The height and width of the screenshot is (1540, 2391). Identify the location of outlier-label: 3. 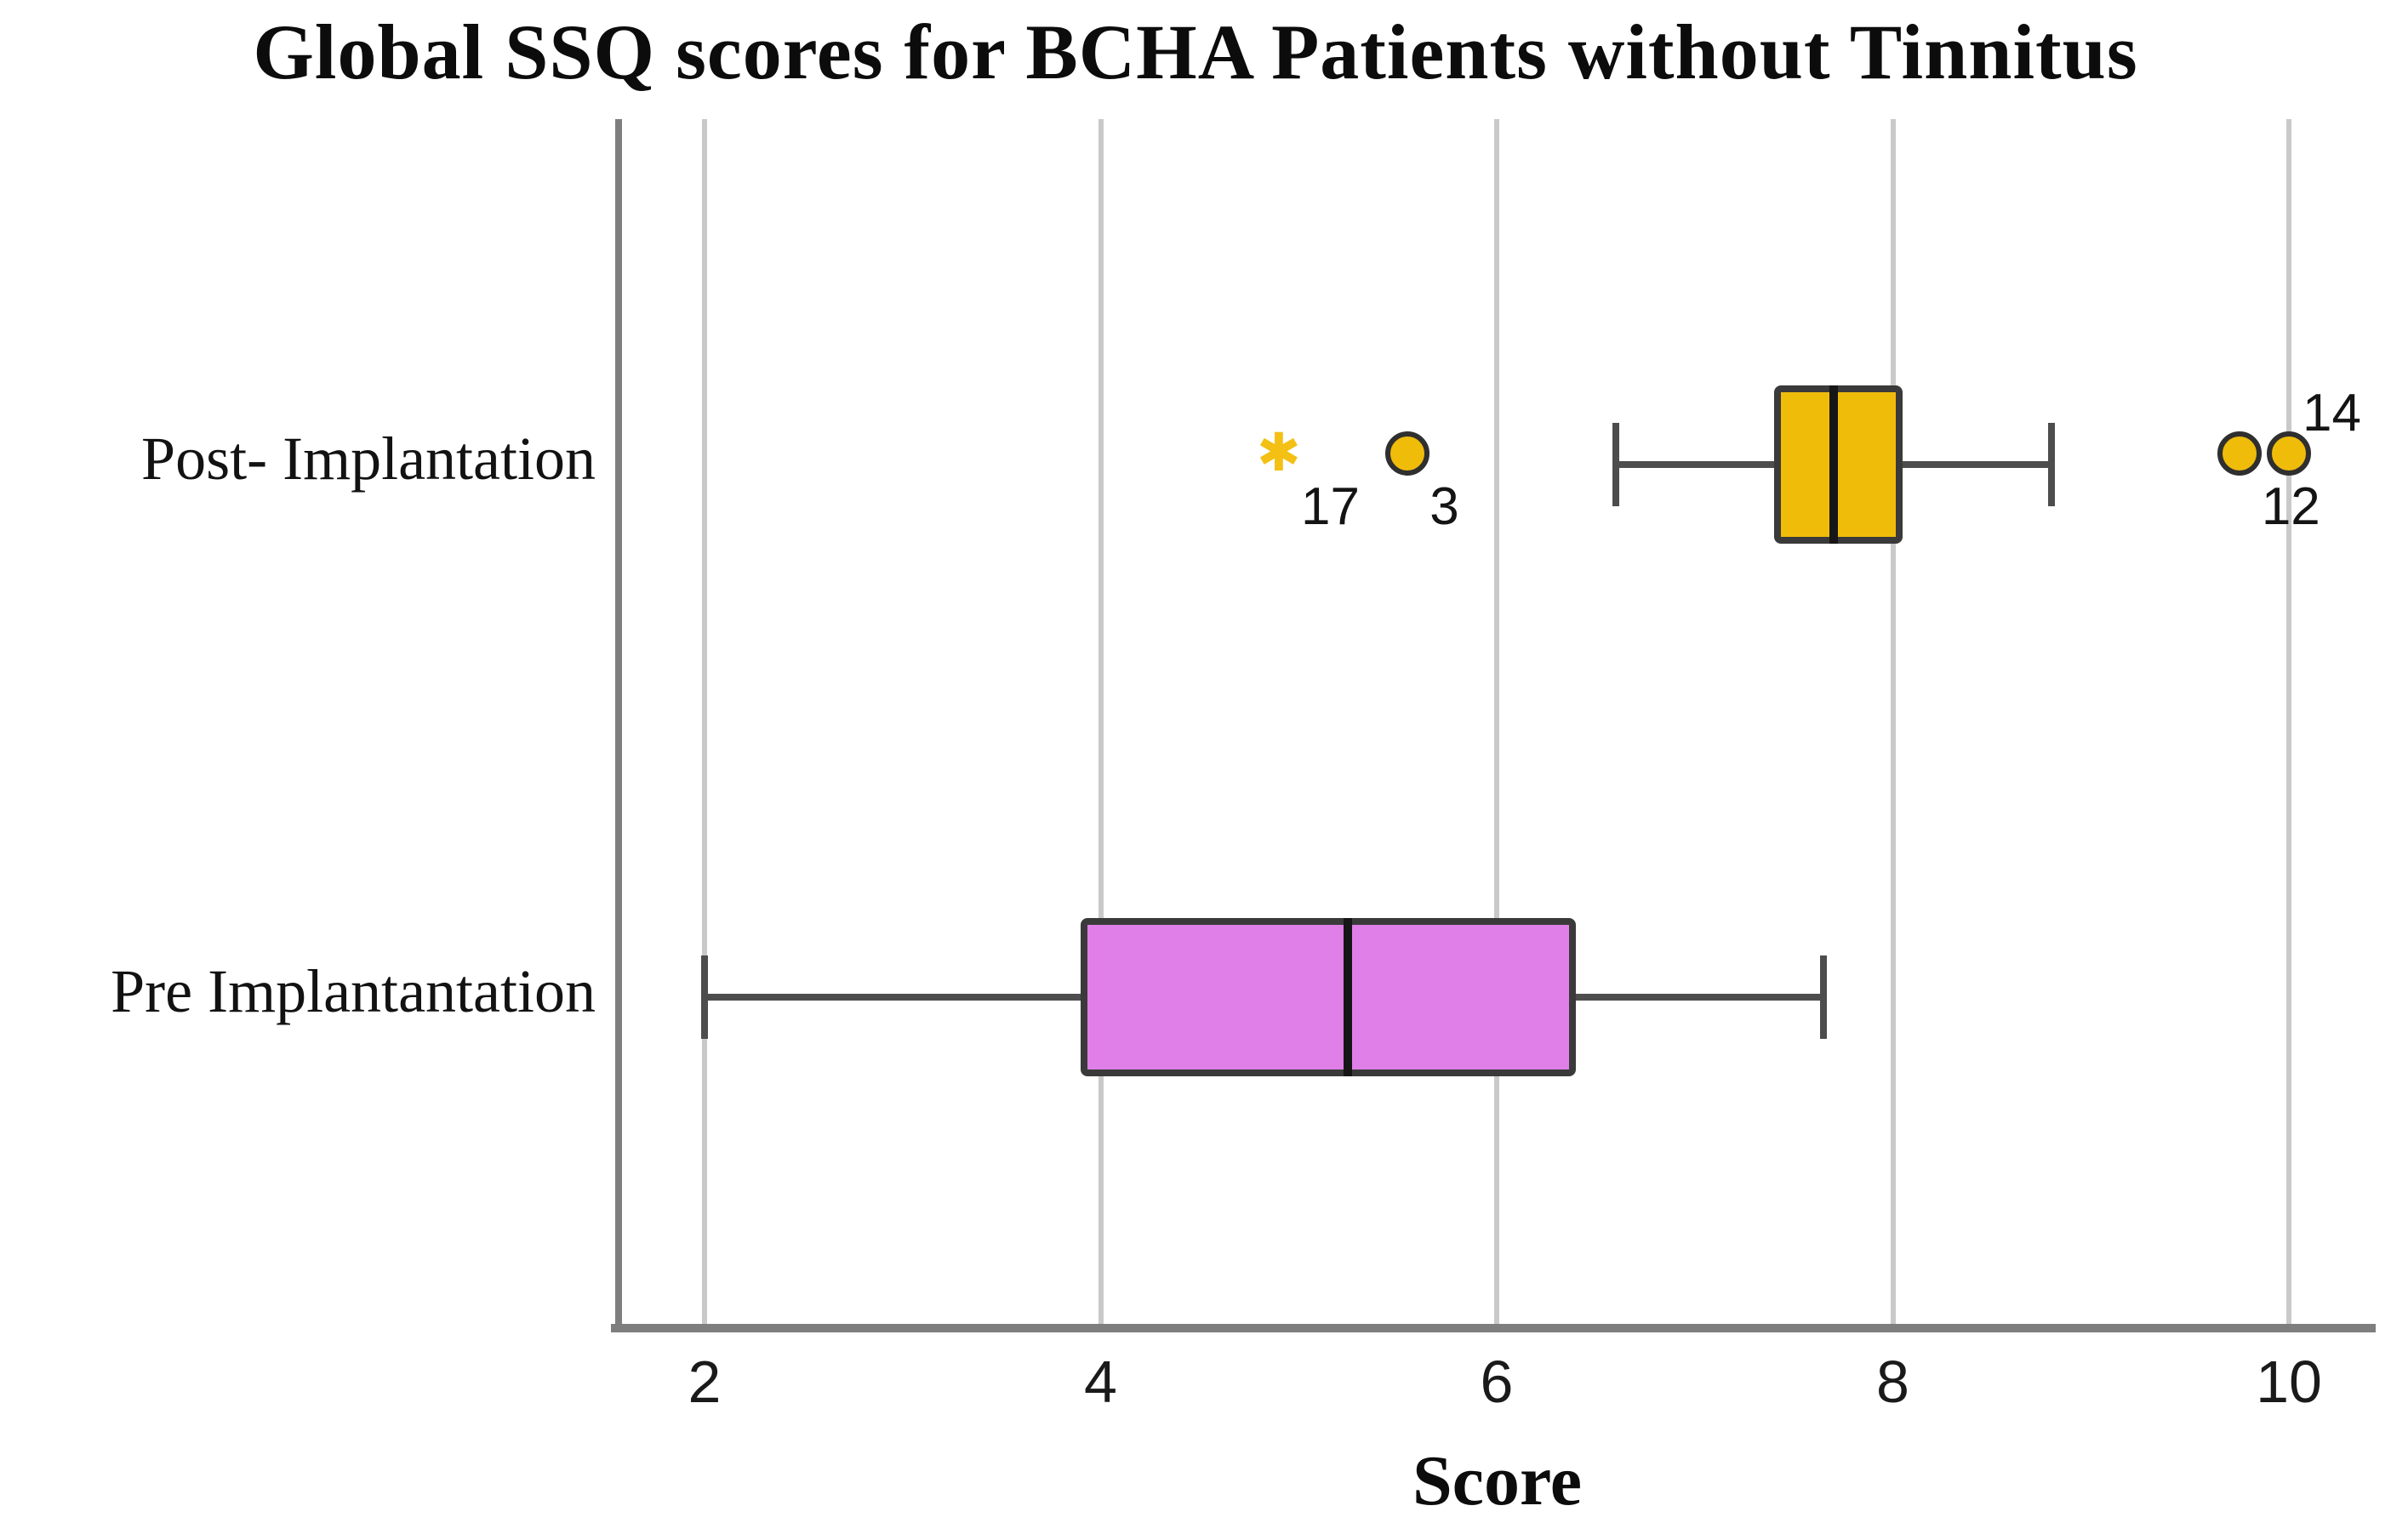
(1444, 507).